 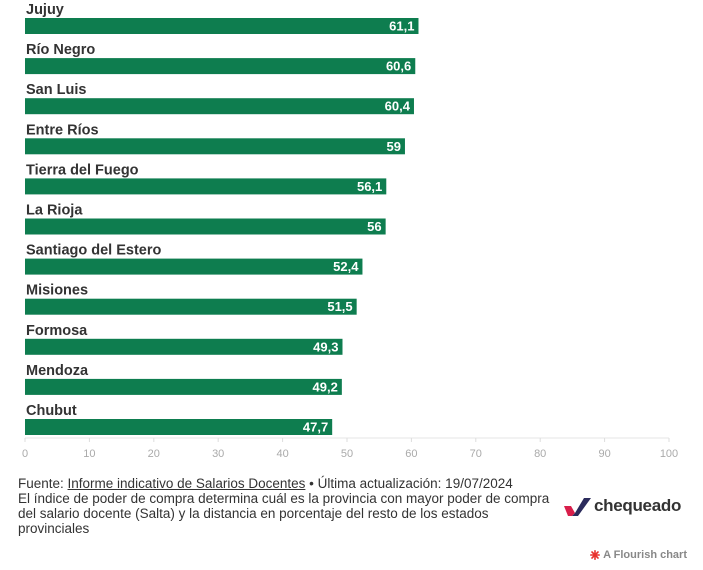 What do you see at coordinates (540, 454) in the screenshot?
I see `x-tick-label: 80` at bounding box center [540, 454].